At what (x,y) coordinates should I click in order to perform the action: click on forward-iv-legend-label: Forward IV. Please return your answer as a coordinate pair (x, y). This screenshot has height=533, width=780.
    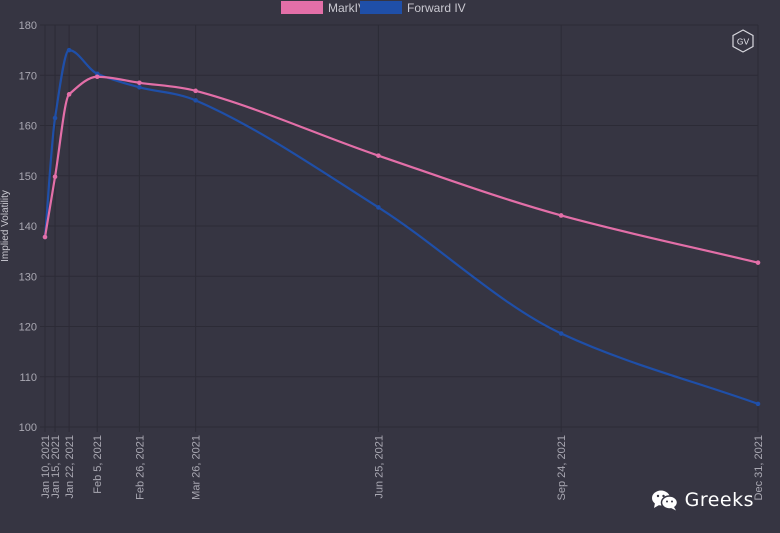
    Looking at the image, I should click on (436, 8).